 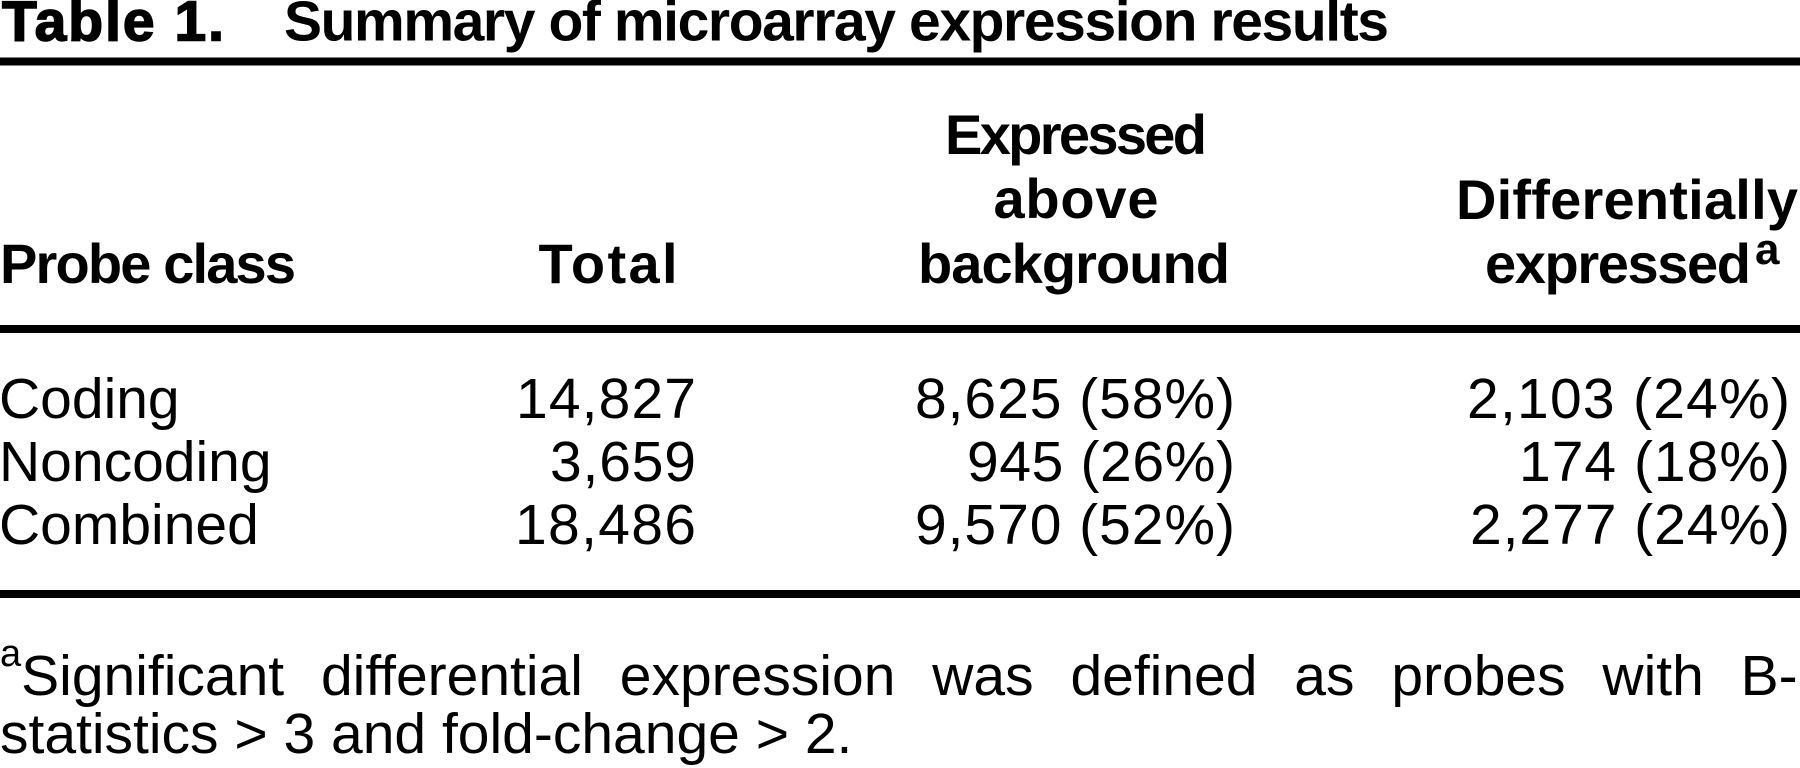 What do you see at coordinates (1075, 399) in the screenshot?
I see `svg-text: 8,625 (58%)` at bounding box center [1075, 399].